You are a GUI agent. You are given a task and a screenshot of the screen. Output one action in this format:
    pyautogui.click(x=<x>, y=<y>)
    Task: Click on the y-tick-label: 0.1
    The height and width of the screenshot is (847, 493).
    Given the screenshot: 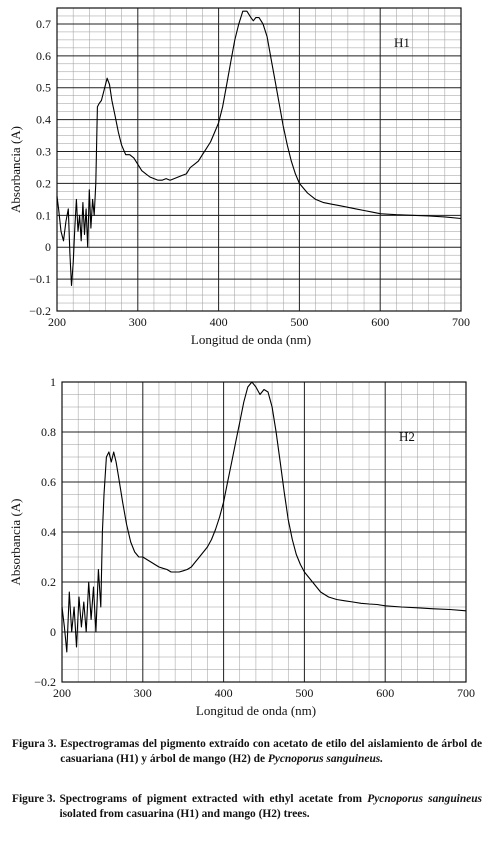 What is the action you would take?
    pyautogui.click(x=43, y=215)
    